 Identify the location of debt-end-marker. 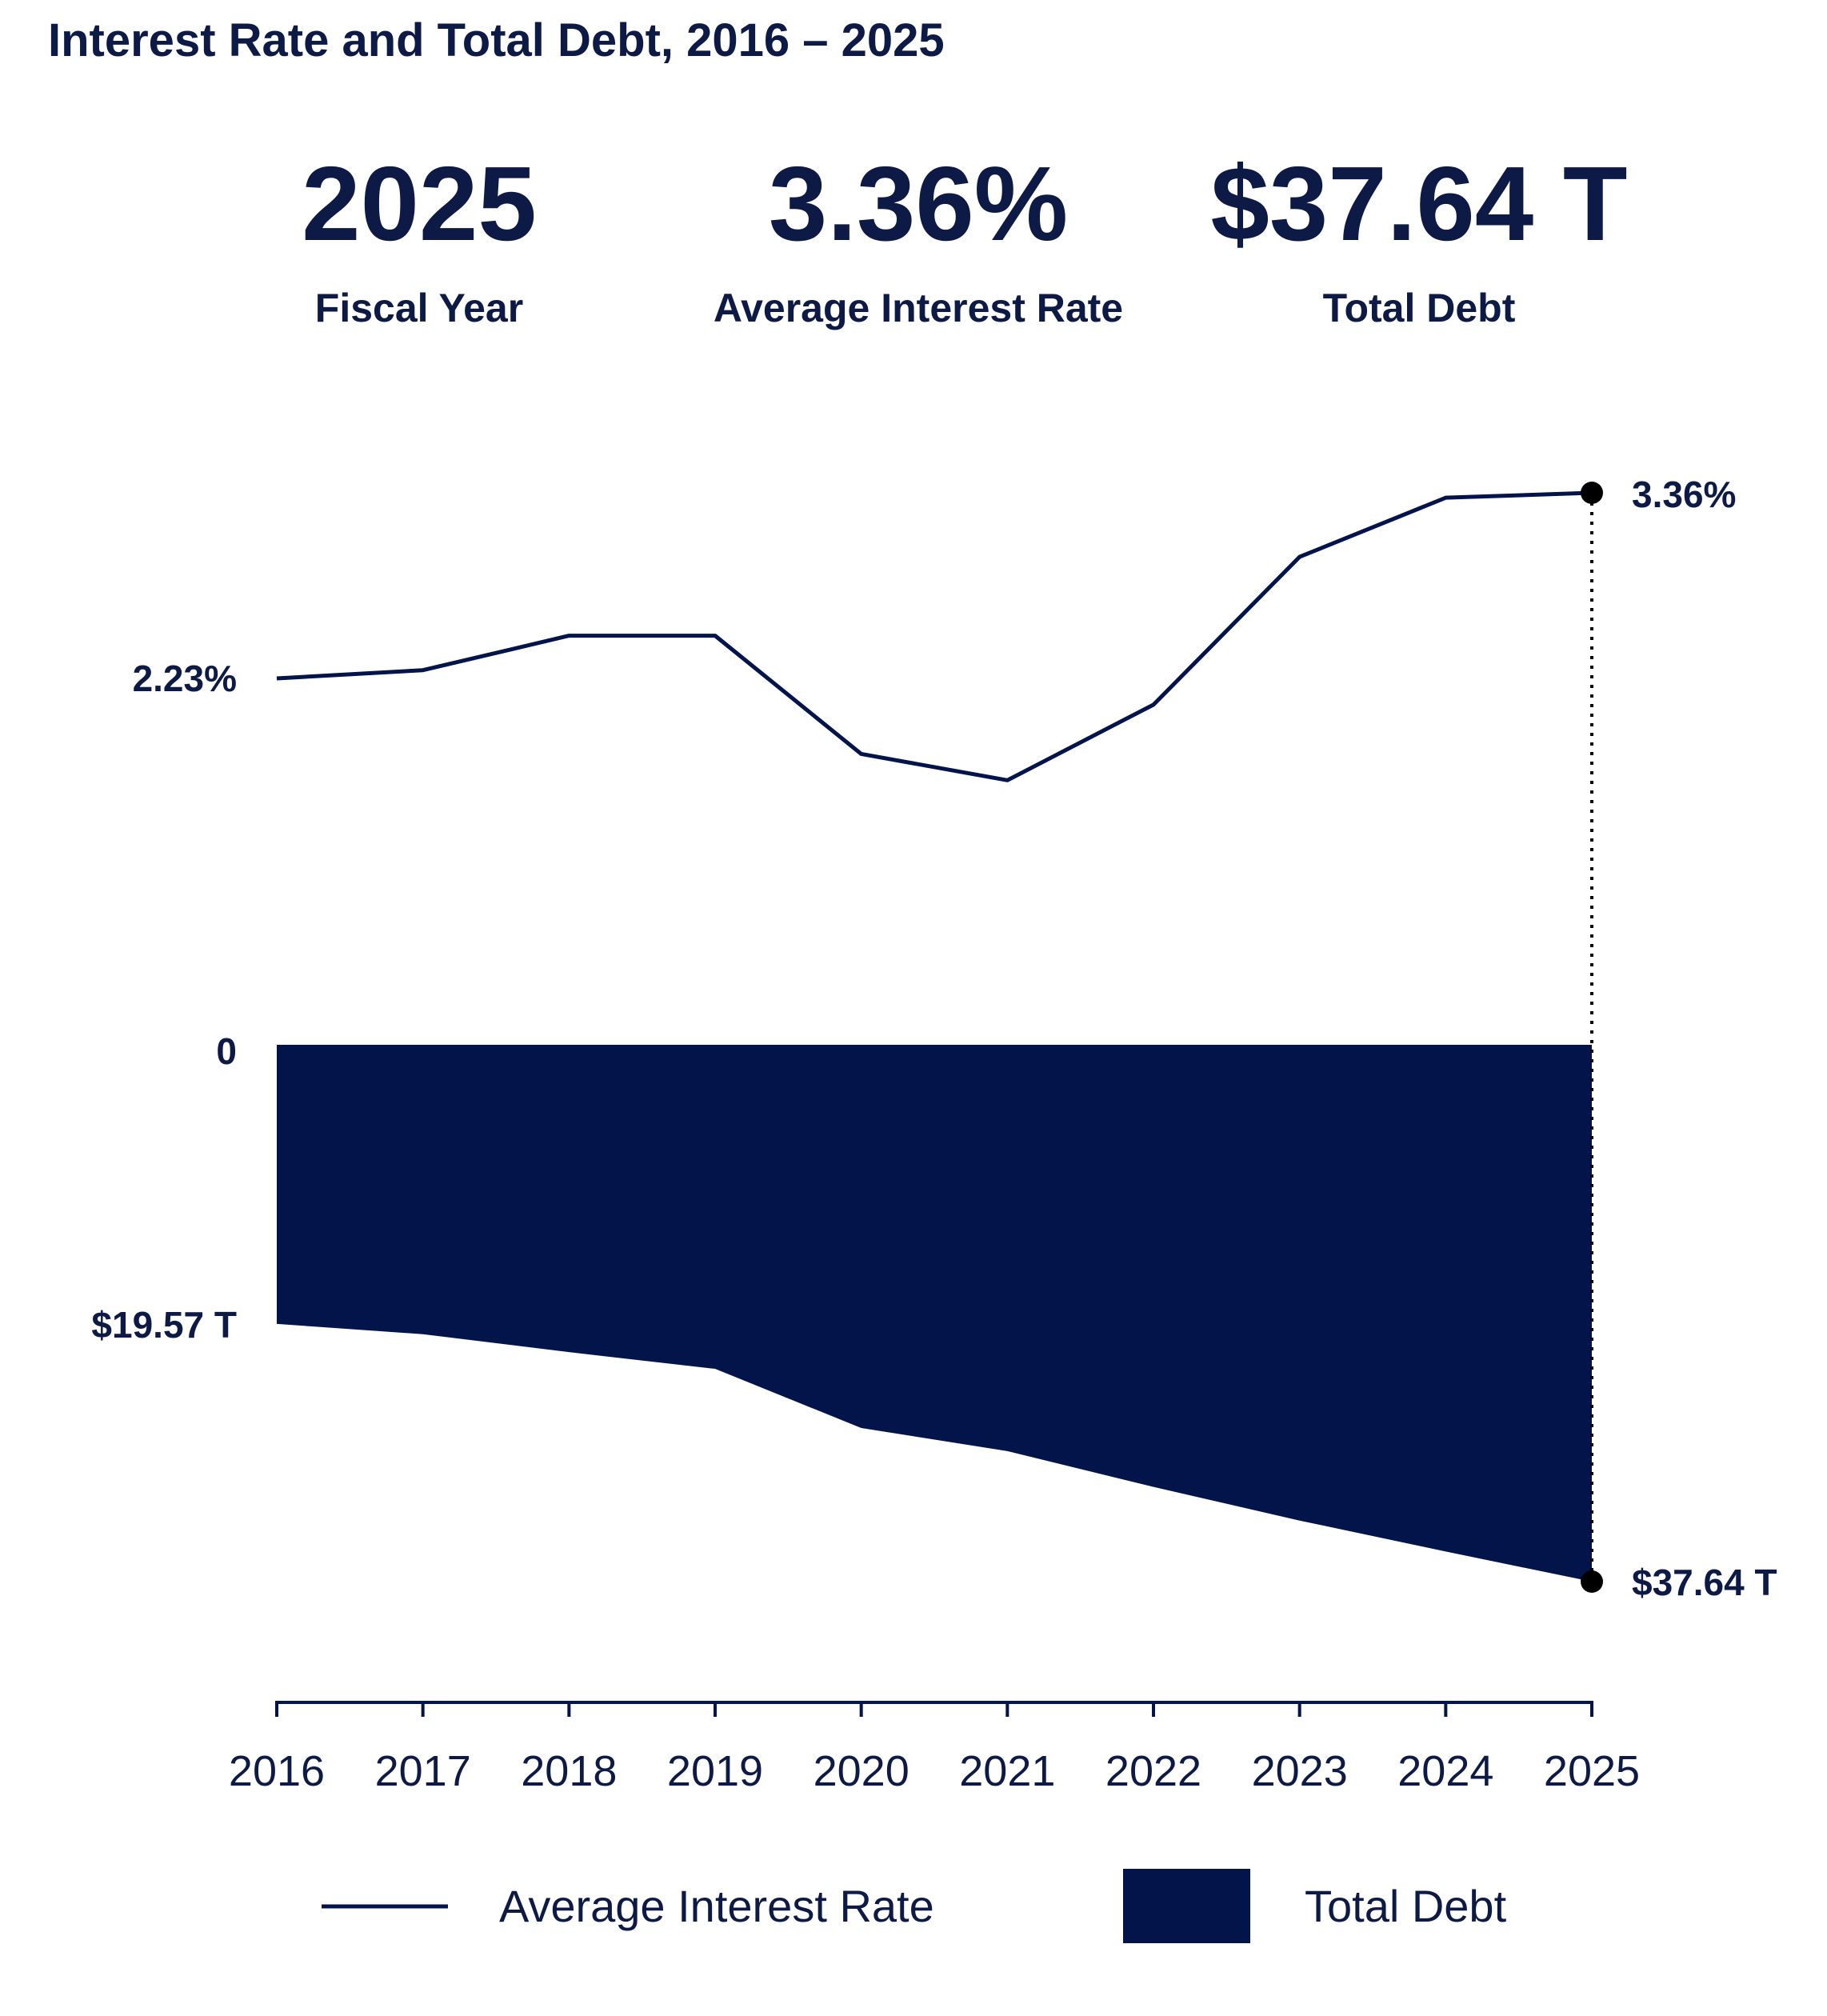
(1592, 1581).